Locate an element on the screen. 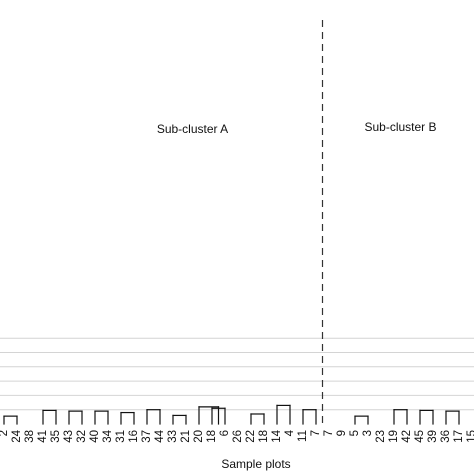 The height and width of the screenshot is (474, 474). leaf-label-4: 35 is located at coordinates (56, 436).